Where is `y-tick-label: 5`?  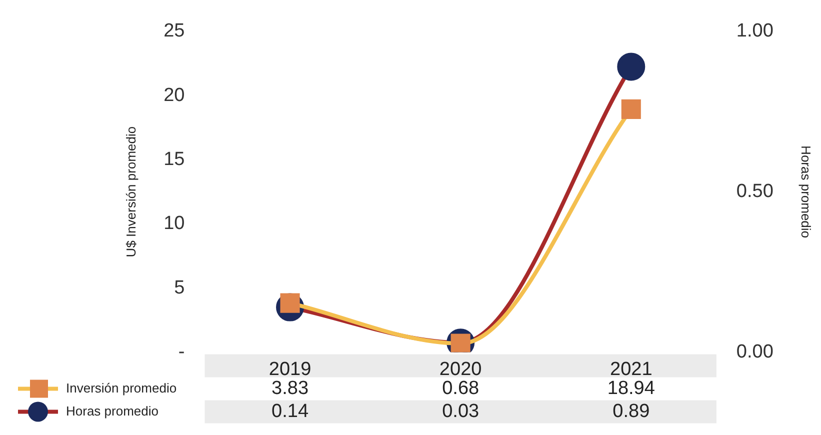 y-tick-label: 5 is located at coordinates (179, 287).